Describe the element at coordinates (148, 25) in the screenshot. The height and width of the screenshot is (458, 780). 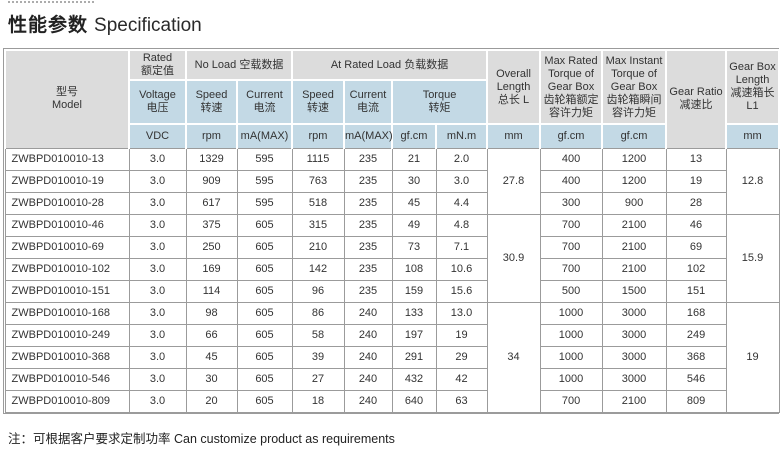
I see `page-title-en: Specification` at that location.